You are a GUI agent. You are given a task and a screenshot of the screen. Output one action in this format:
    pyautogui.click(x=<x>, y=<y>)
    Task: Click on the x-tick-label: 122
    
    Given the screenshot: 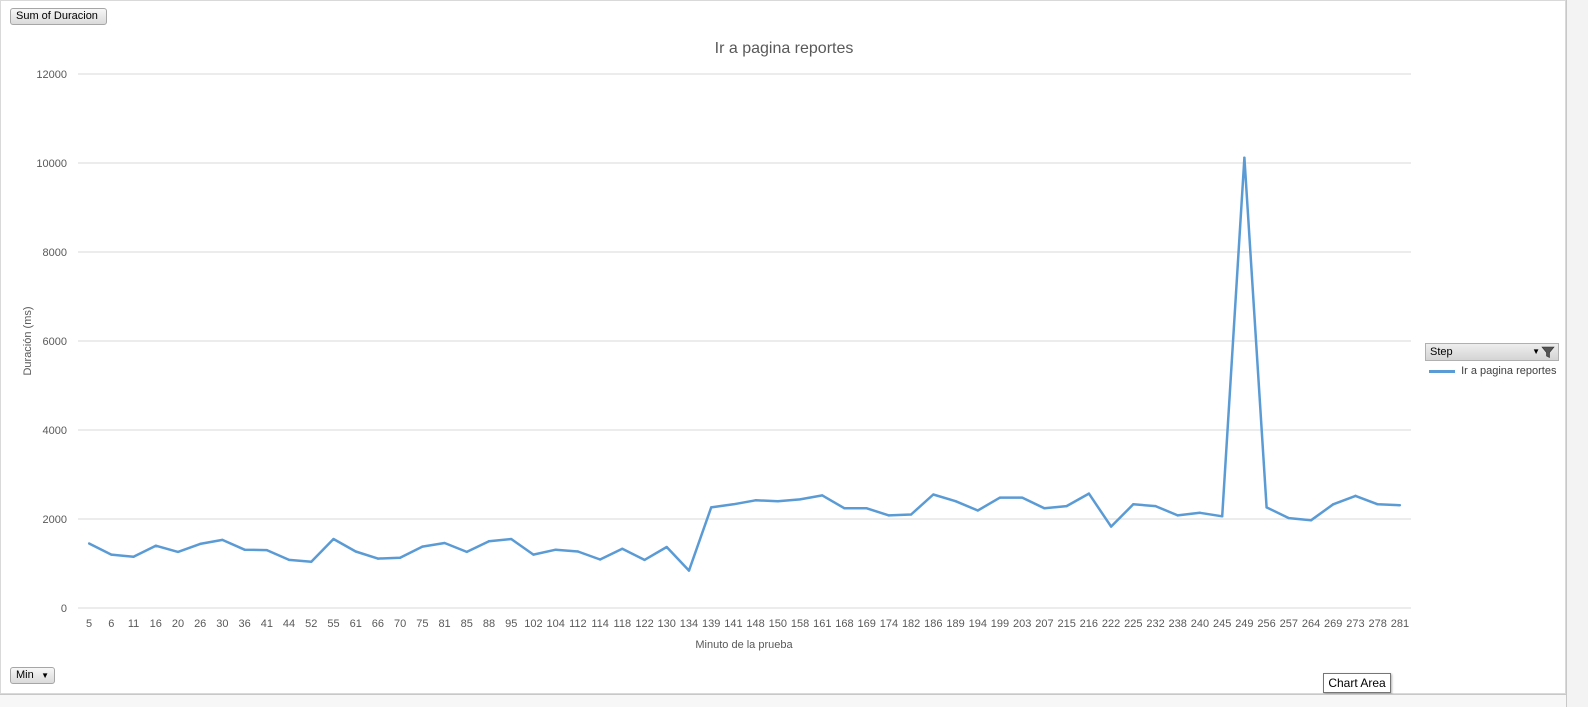 What is the action you would take?
    pyautogui.click(x=644, y=624)
    